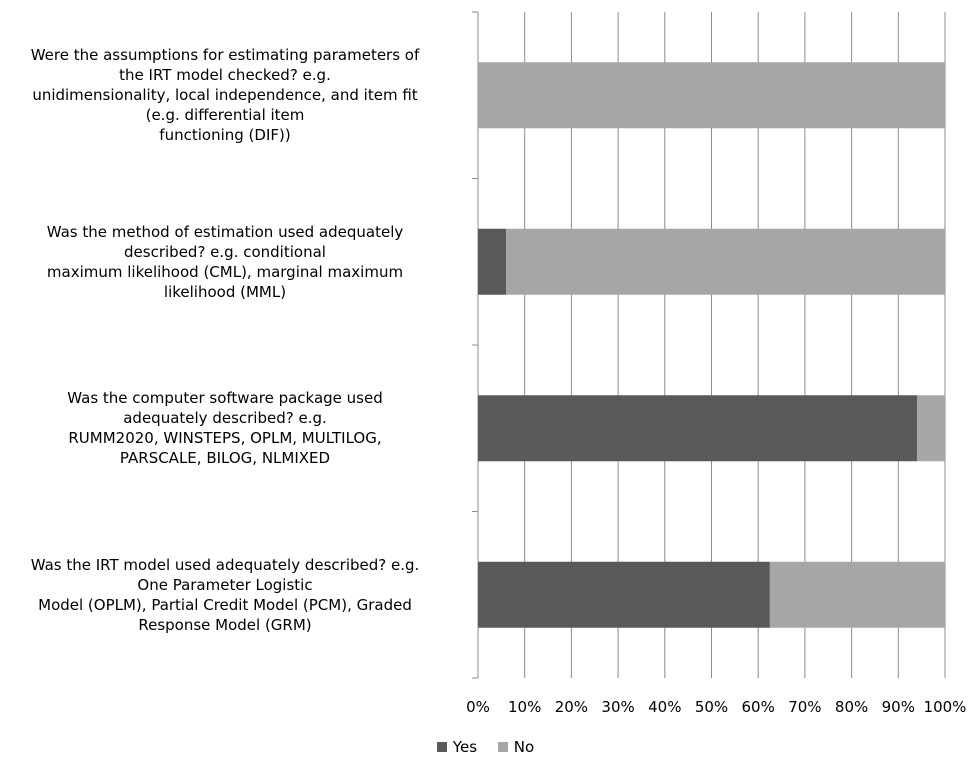 The height and width of the screenshot is (759, 971). What do you see at coordinates (758, 707) in the screenshot?
I see `x-tick-label: 60%` at bounding box center [758, 707].